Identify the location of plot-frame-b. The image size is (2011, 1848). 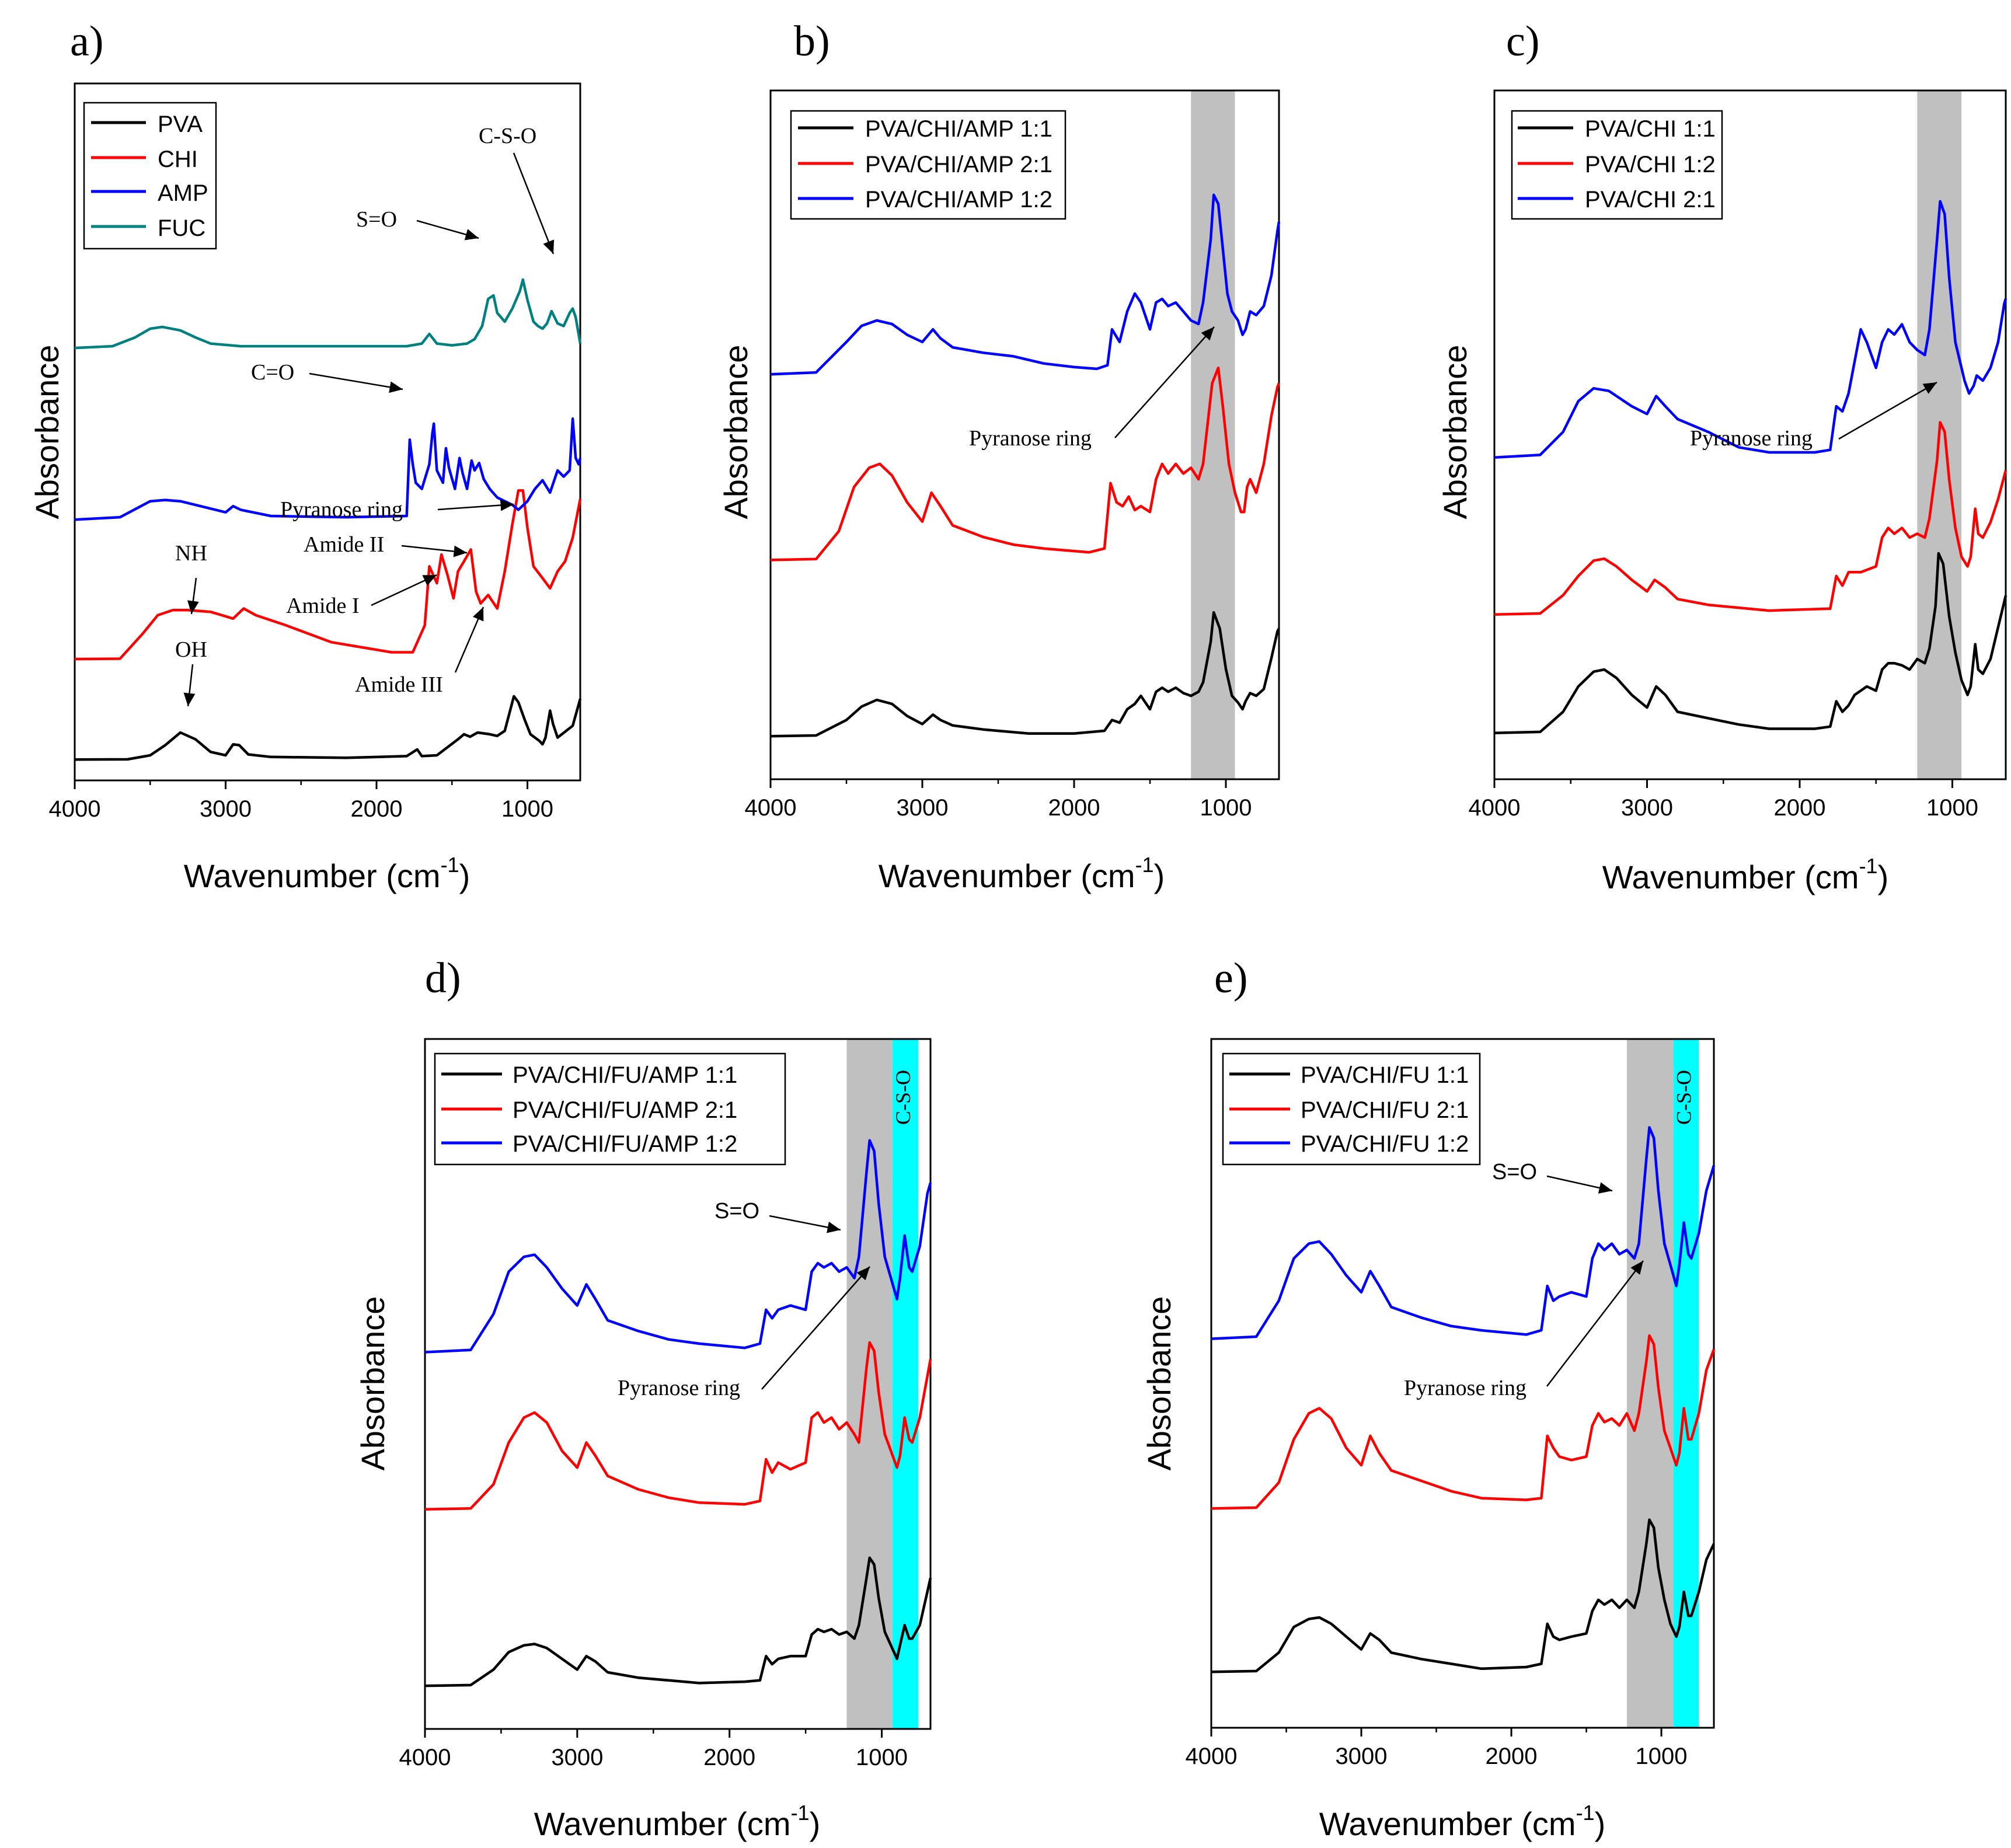
(1024, 434).